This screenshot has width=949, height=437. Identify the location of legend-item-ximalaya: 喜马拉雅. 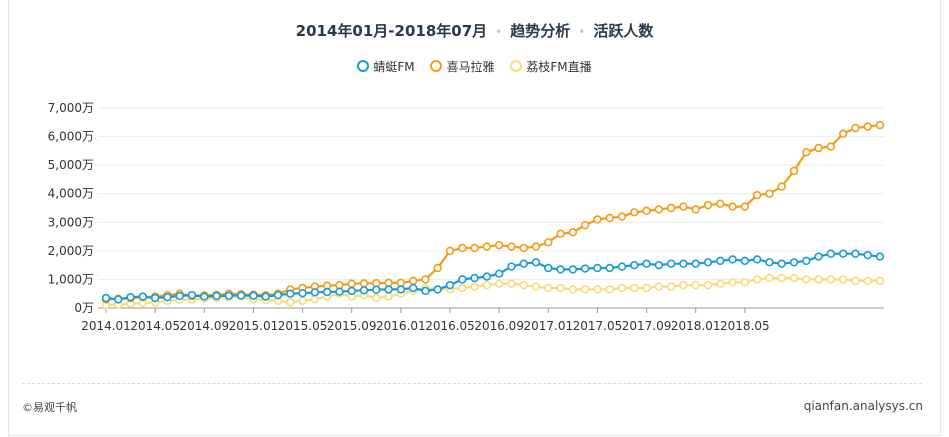
(462, 66).